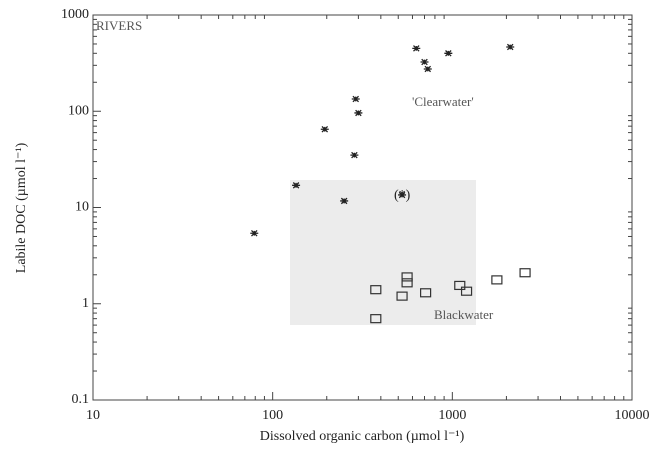  Describe the element at coordinates (119, 25) in the screenshot. I see `annotation: RIVERS` at that location.